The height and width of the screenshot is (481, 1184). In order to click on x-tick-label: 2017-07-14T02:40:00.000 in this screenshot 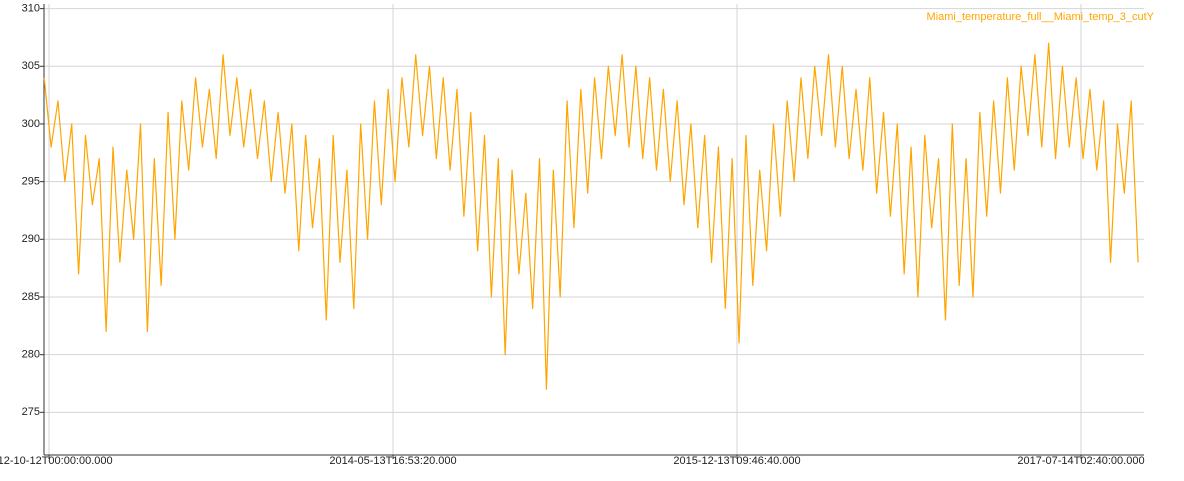, I will do `click(1080, 461)`.